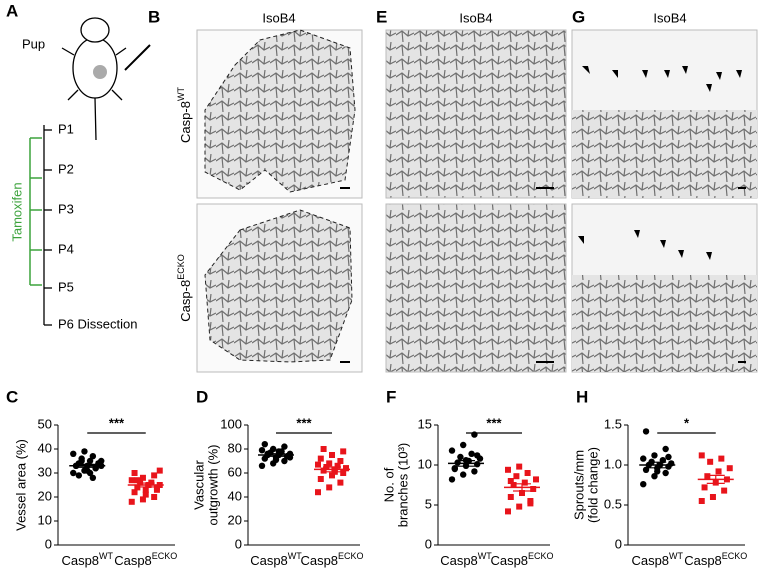  Describe the element at coordinates (185, 301) in the screenshot. I see `genotype-base: Casp-8` at that location.